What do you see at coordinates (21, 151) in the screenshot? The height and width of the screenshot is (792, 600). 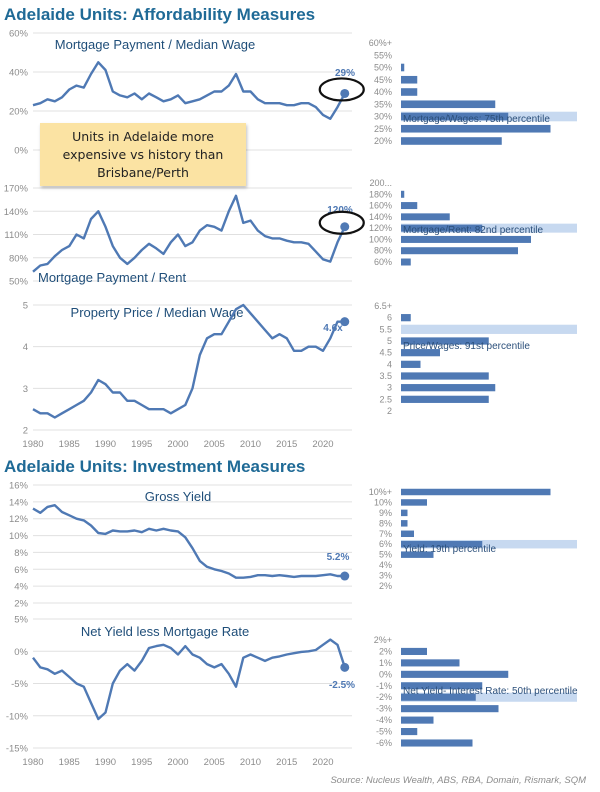 I see `y-tick-label: 0%` at bounding box center [21, 151].